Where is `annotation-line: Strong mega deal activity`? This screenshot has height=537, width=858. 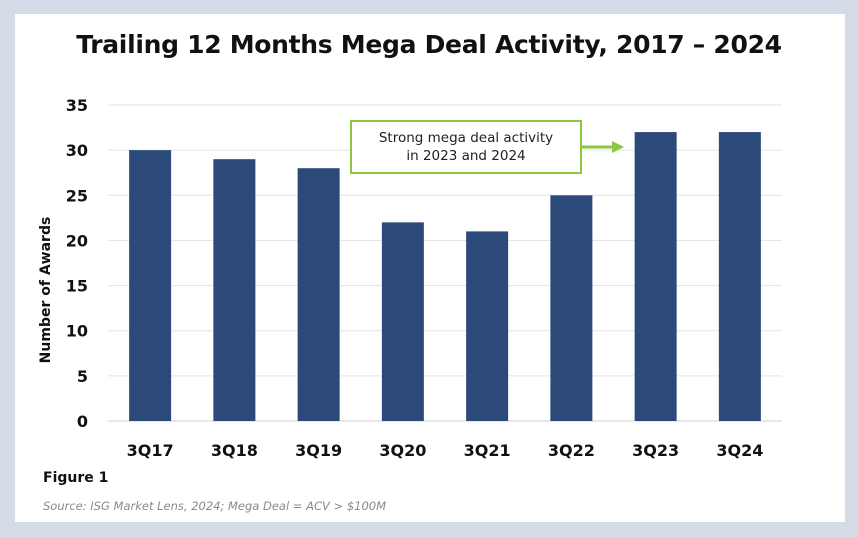
annotation-line: Strong mega deal activity is located at coordinates (466, 138).